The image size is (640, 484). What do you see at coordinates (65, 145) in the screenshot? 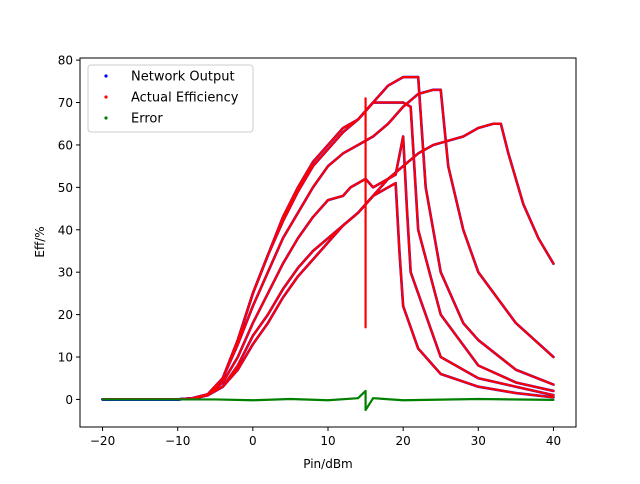
I see `y-tick-label: 60` at bounding box center [65, 145].